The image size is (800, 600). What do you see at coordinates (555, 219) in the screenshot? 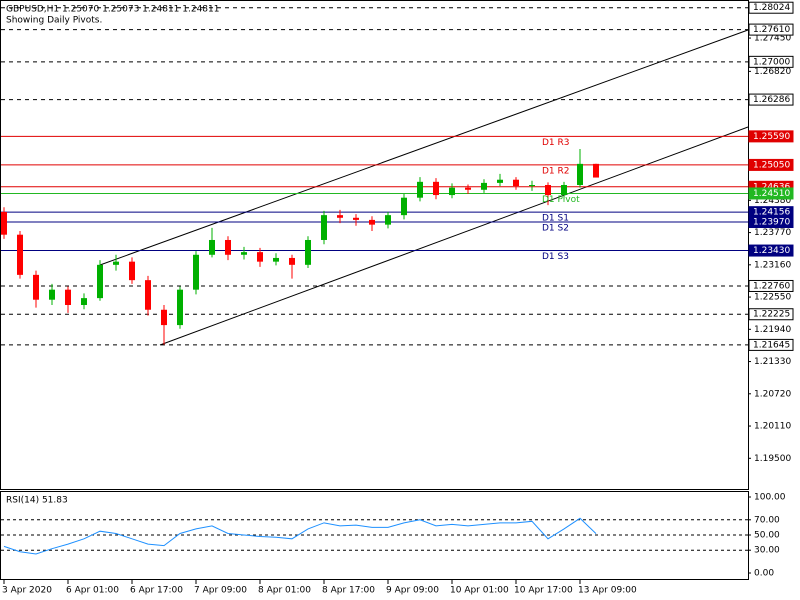
I see `level-name: D1 S1` at bounding box center [555, 219].